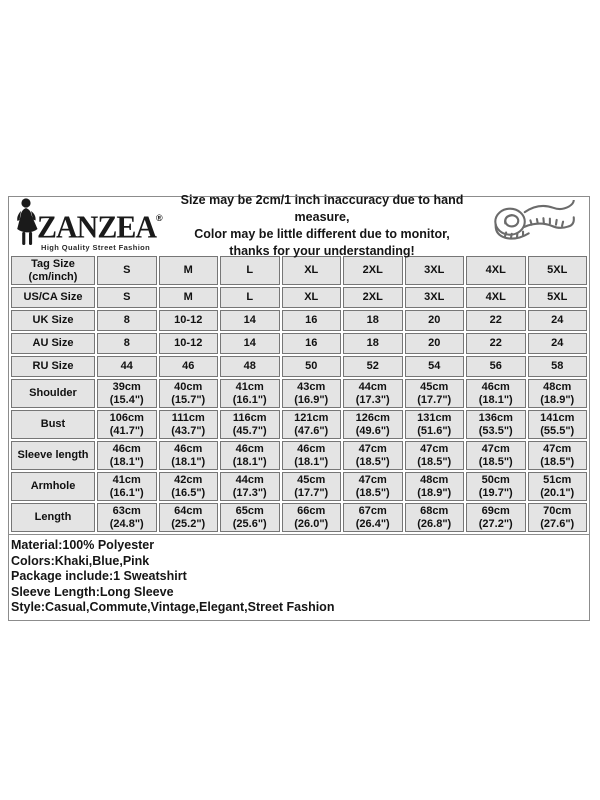 Image resolution: width=600 pixels, height=800 pixels. I want to click on size-cell: 111cm (43.7"), so click(188, 424).